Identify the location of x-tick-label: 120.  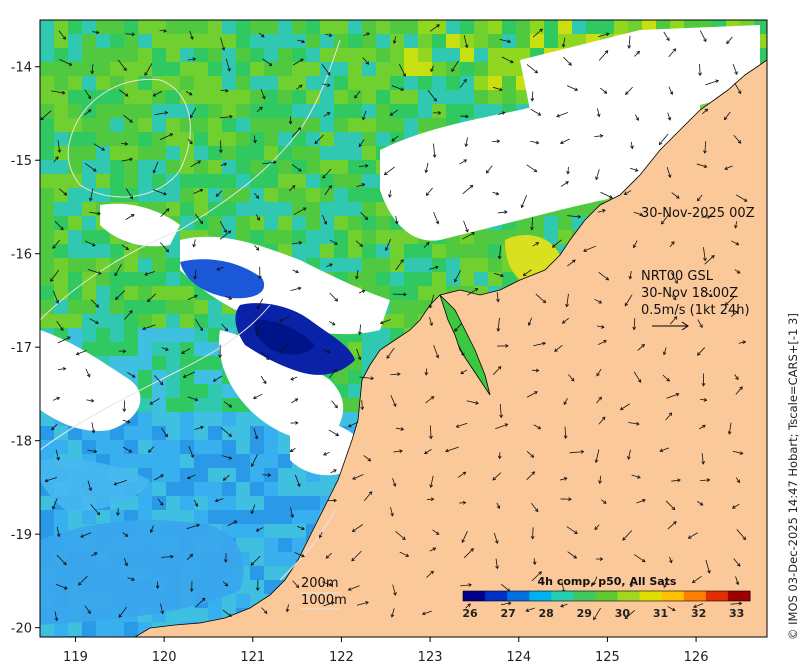
(164, 657).